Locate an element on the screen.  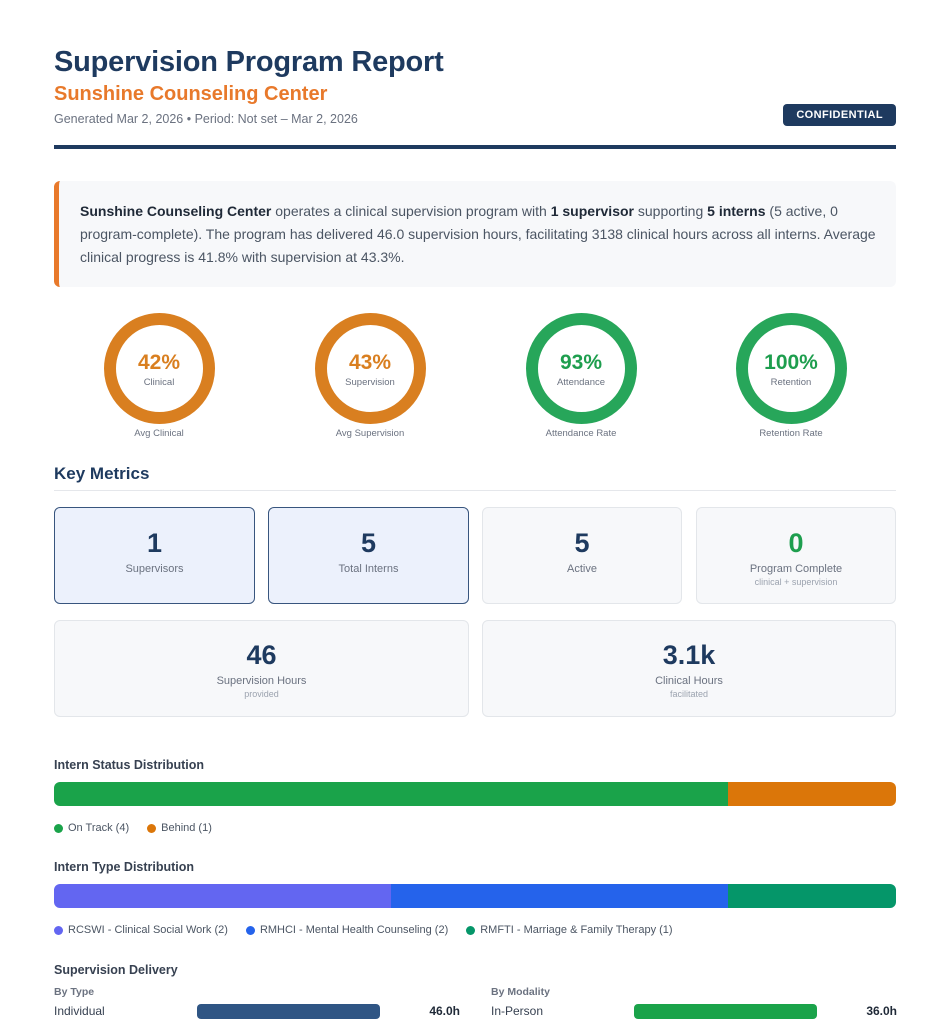
ring-caption: Avg Clinical is located at coordinates (159, 433).